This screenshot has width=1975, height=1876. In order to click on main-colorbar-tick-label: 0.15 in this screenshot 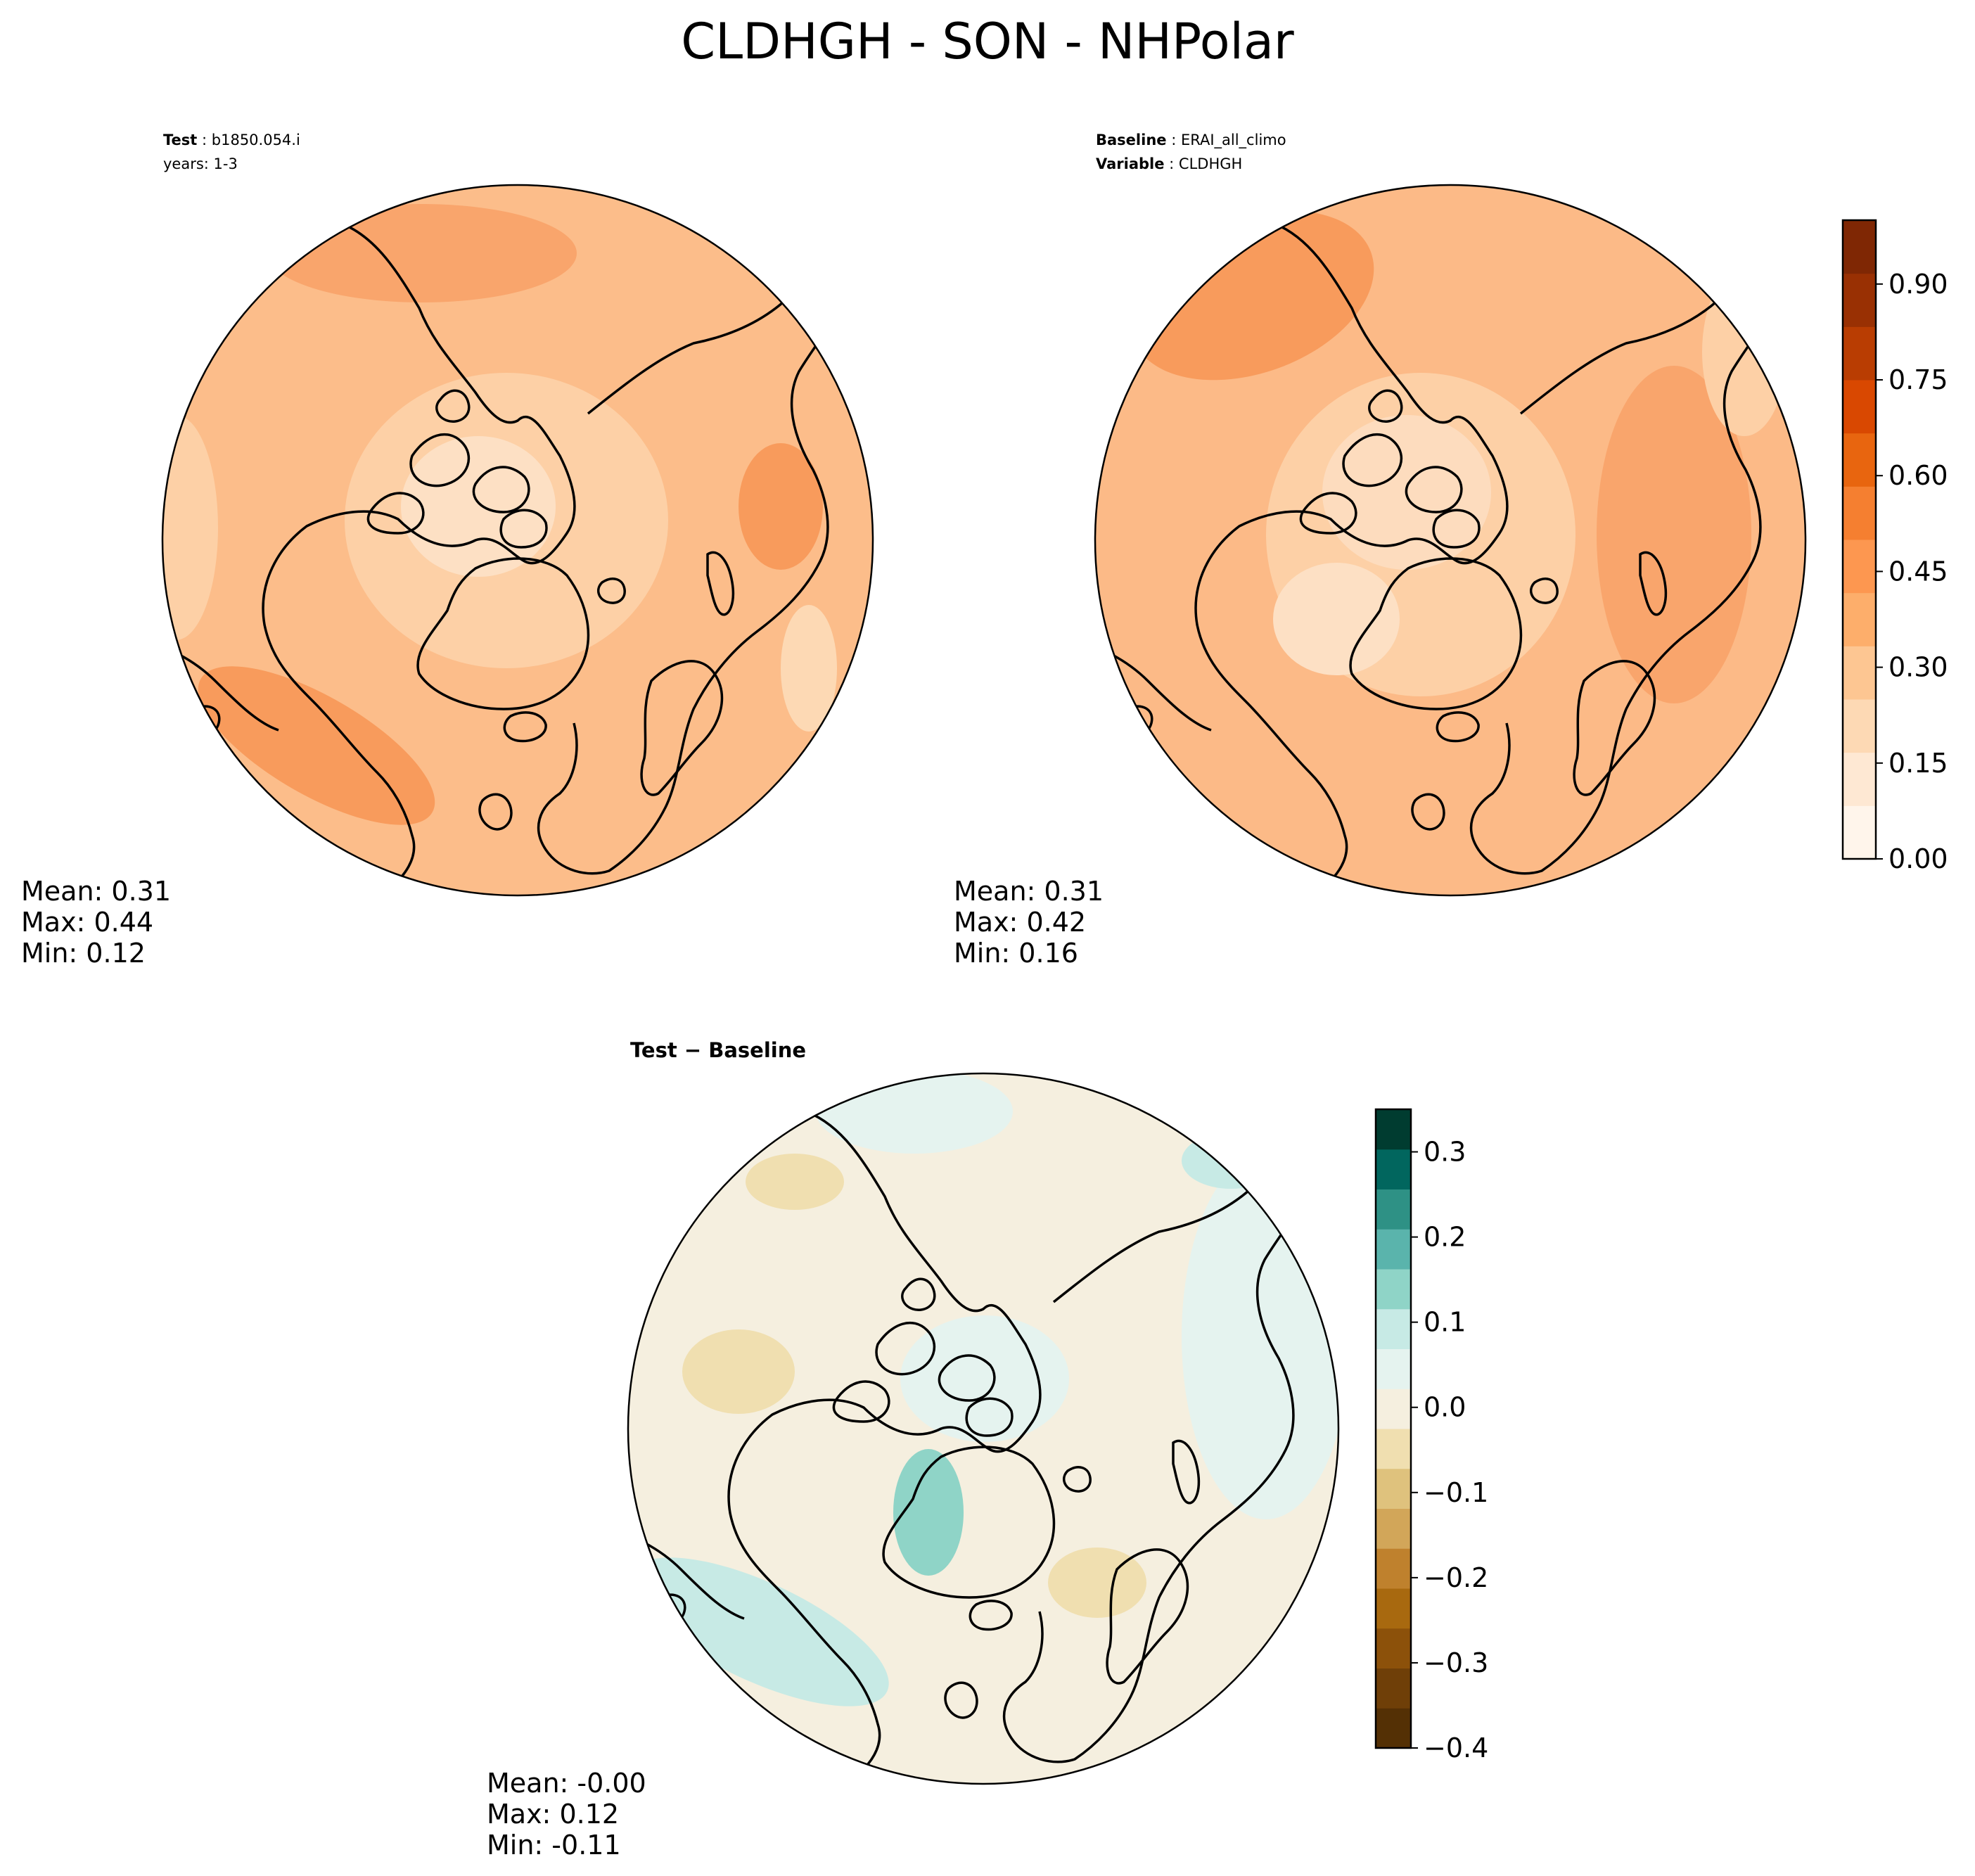, I will do `click(1918, 763)`.